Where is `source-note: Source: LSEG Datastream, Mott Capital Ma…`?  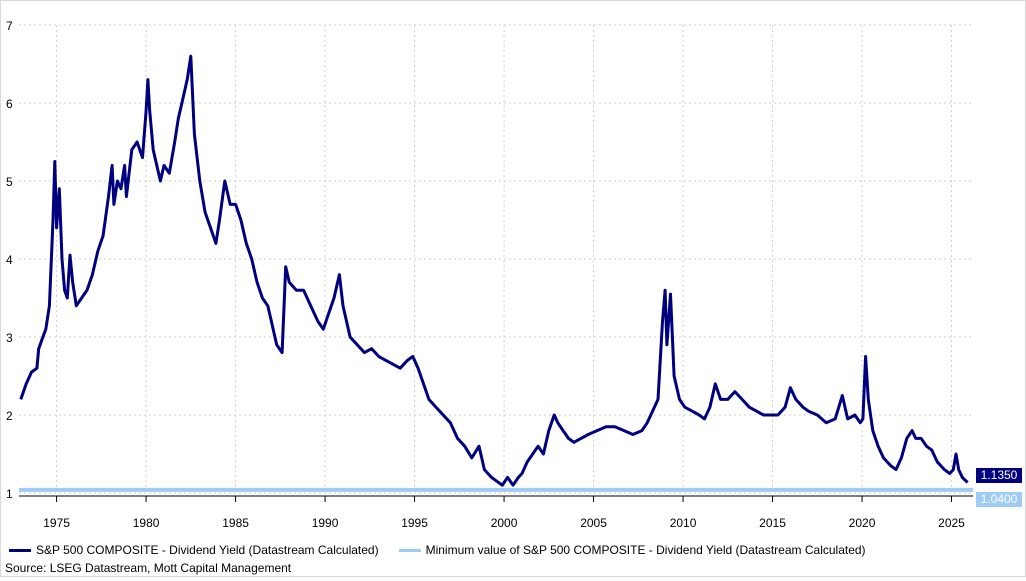
source-note: Source: LSEG Datastream, Mott Capital Ma… is located at coordinates (148, 568).